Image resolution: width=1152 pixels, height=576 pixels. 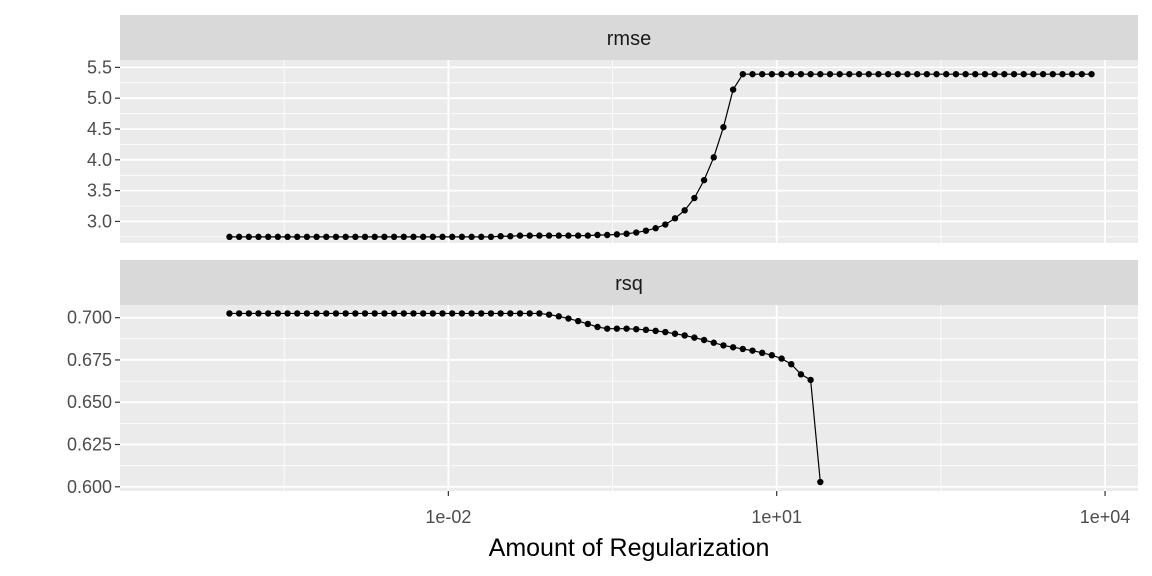 I want to click on x-axis: 1e-02 1e+01 1e+04, so click(x=777, y=509).